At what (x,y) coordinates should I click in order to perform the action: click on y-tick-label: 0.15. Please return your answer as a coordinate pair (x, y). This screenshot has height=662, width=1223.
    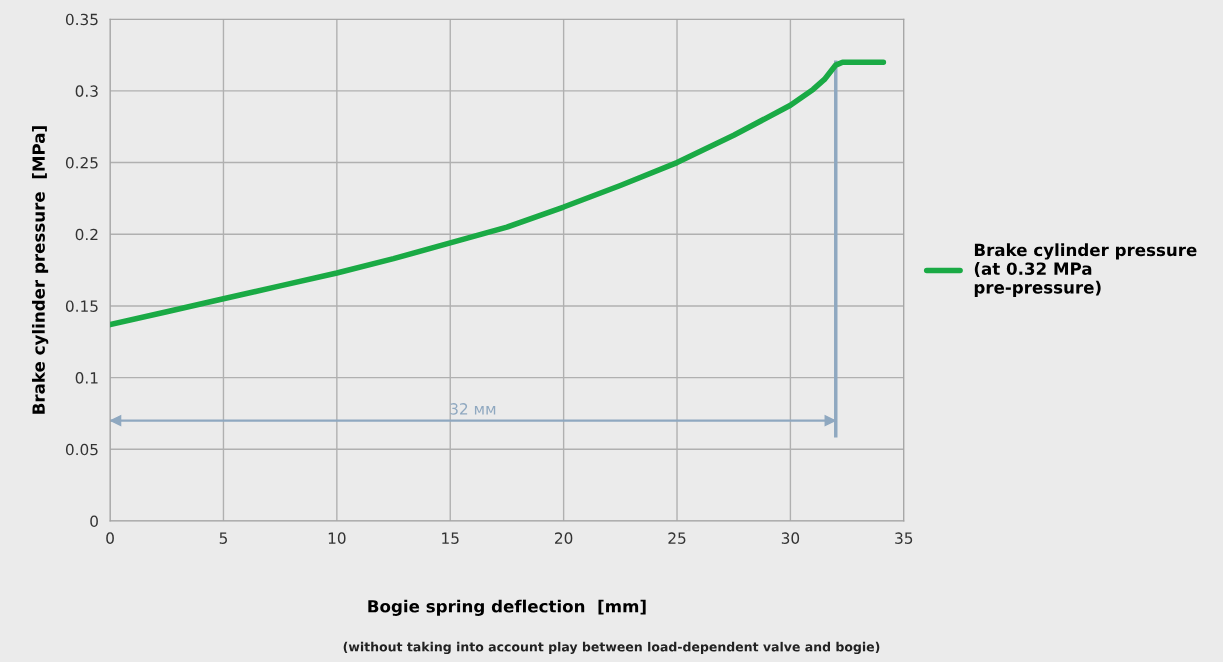
    Looking at the image, I should click on (81, 306).